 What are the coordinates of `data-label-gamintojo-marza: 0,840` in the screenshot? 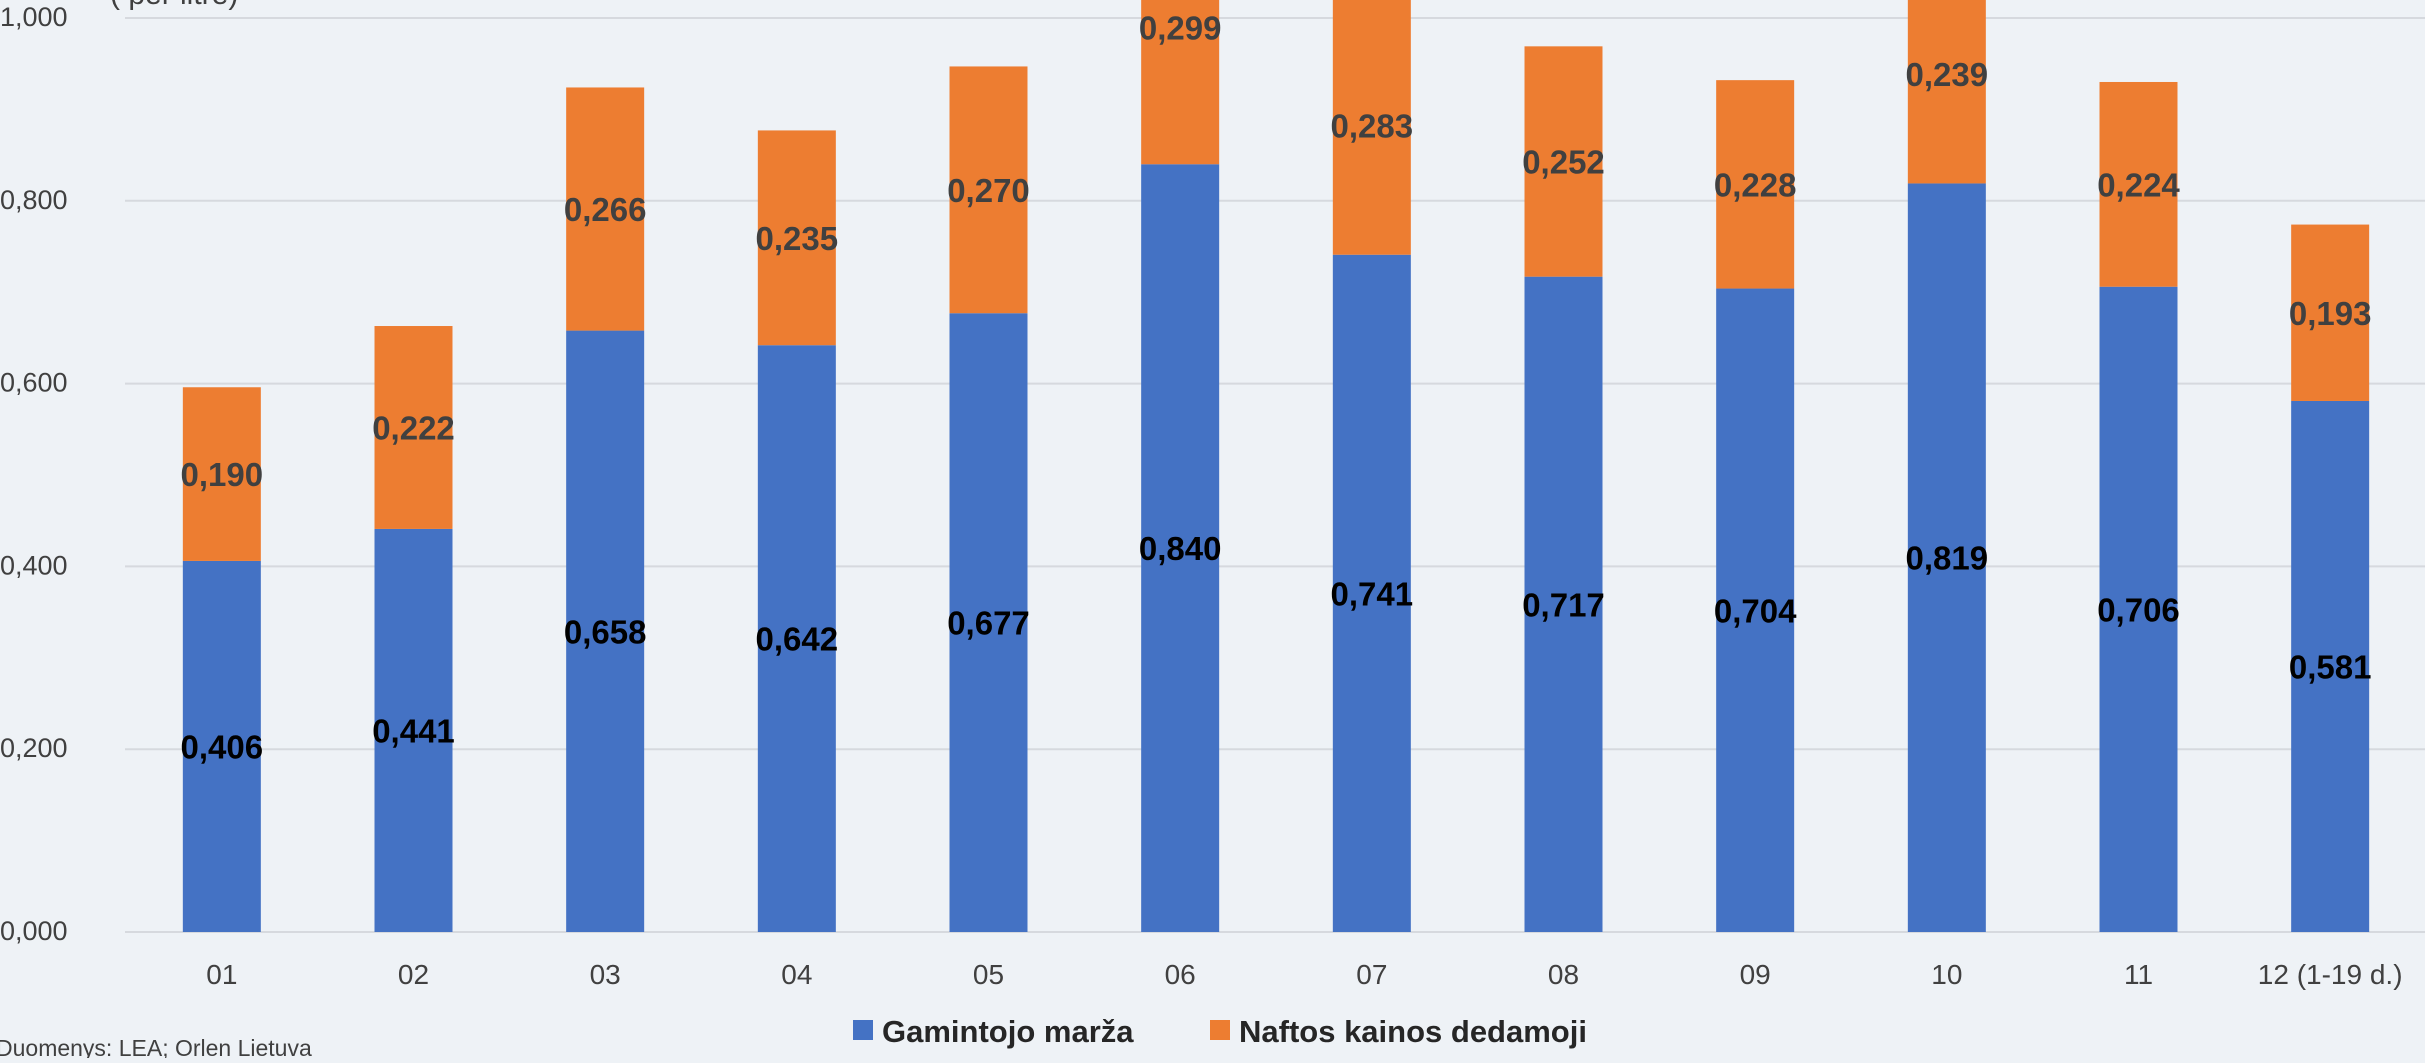 It's located at (1180, 548).